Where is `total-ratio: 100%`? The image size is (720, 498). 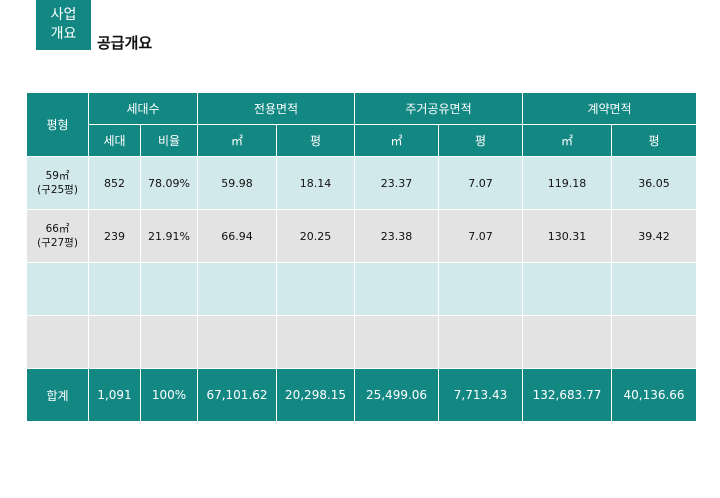 total-ratio: 100% is located at coordinates (169, 395).